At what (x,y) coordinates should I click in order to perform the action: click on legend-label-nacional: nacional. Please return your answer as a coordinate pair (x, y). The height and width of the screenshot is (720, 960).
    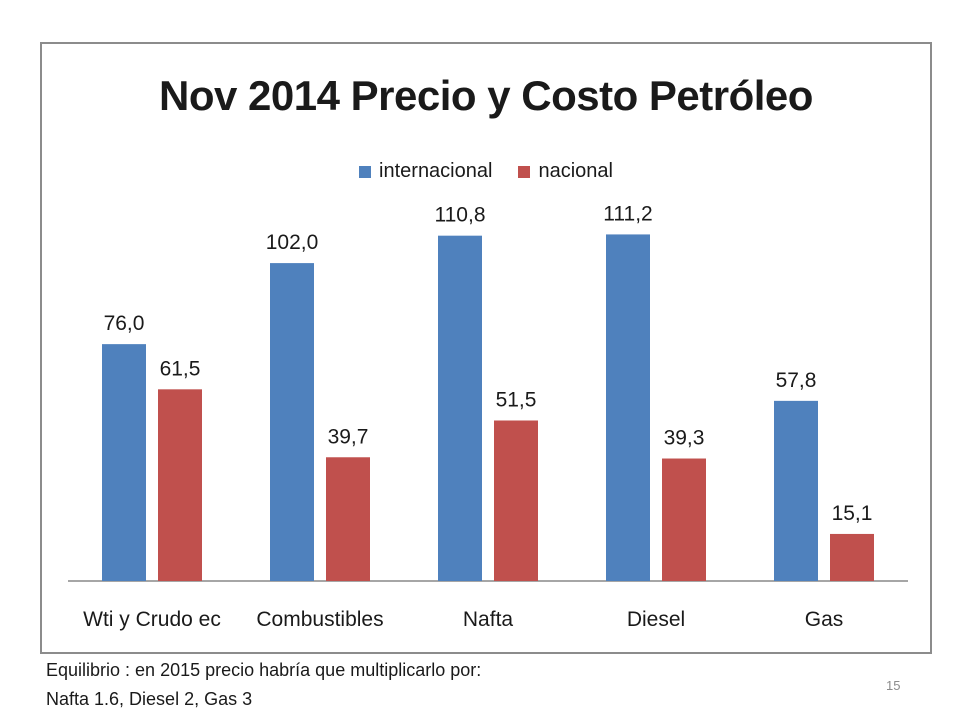
    Looking at the image, I should click on (575, 171).